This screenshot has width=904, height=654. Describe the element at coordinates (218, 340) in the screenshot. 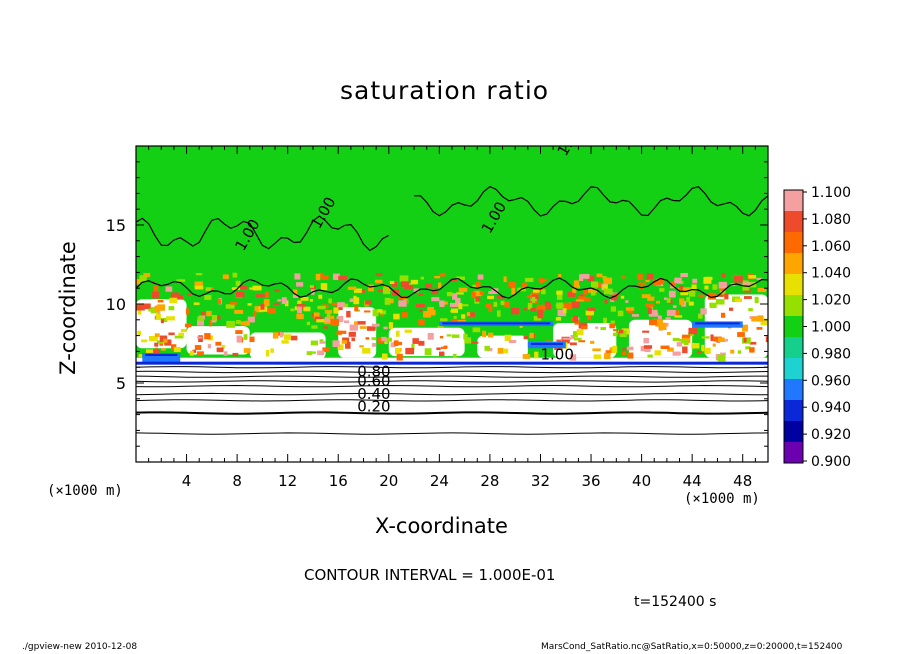

I see `unsaturated-patch` at that location.